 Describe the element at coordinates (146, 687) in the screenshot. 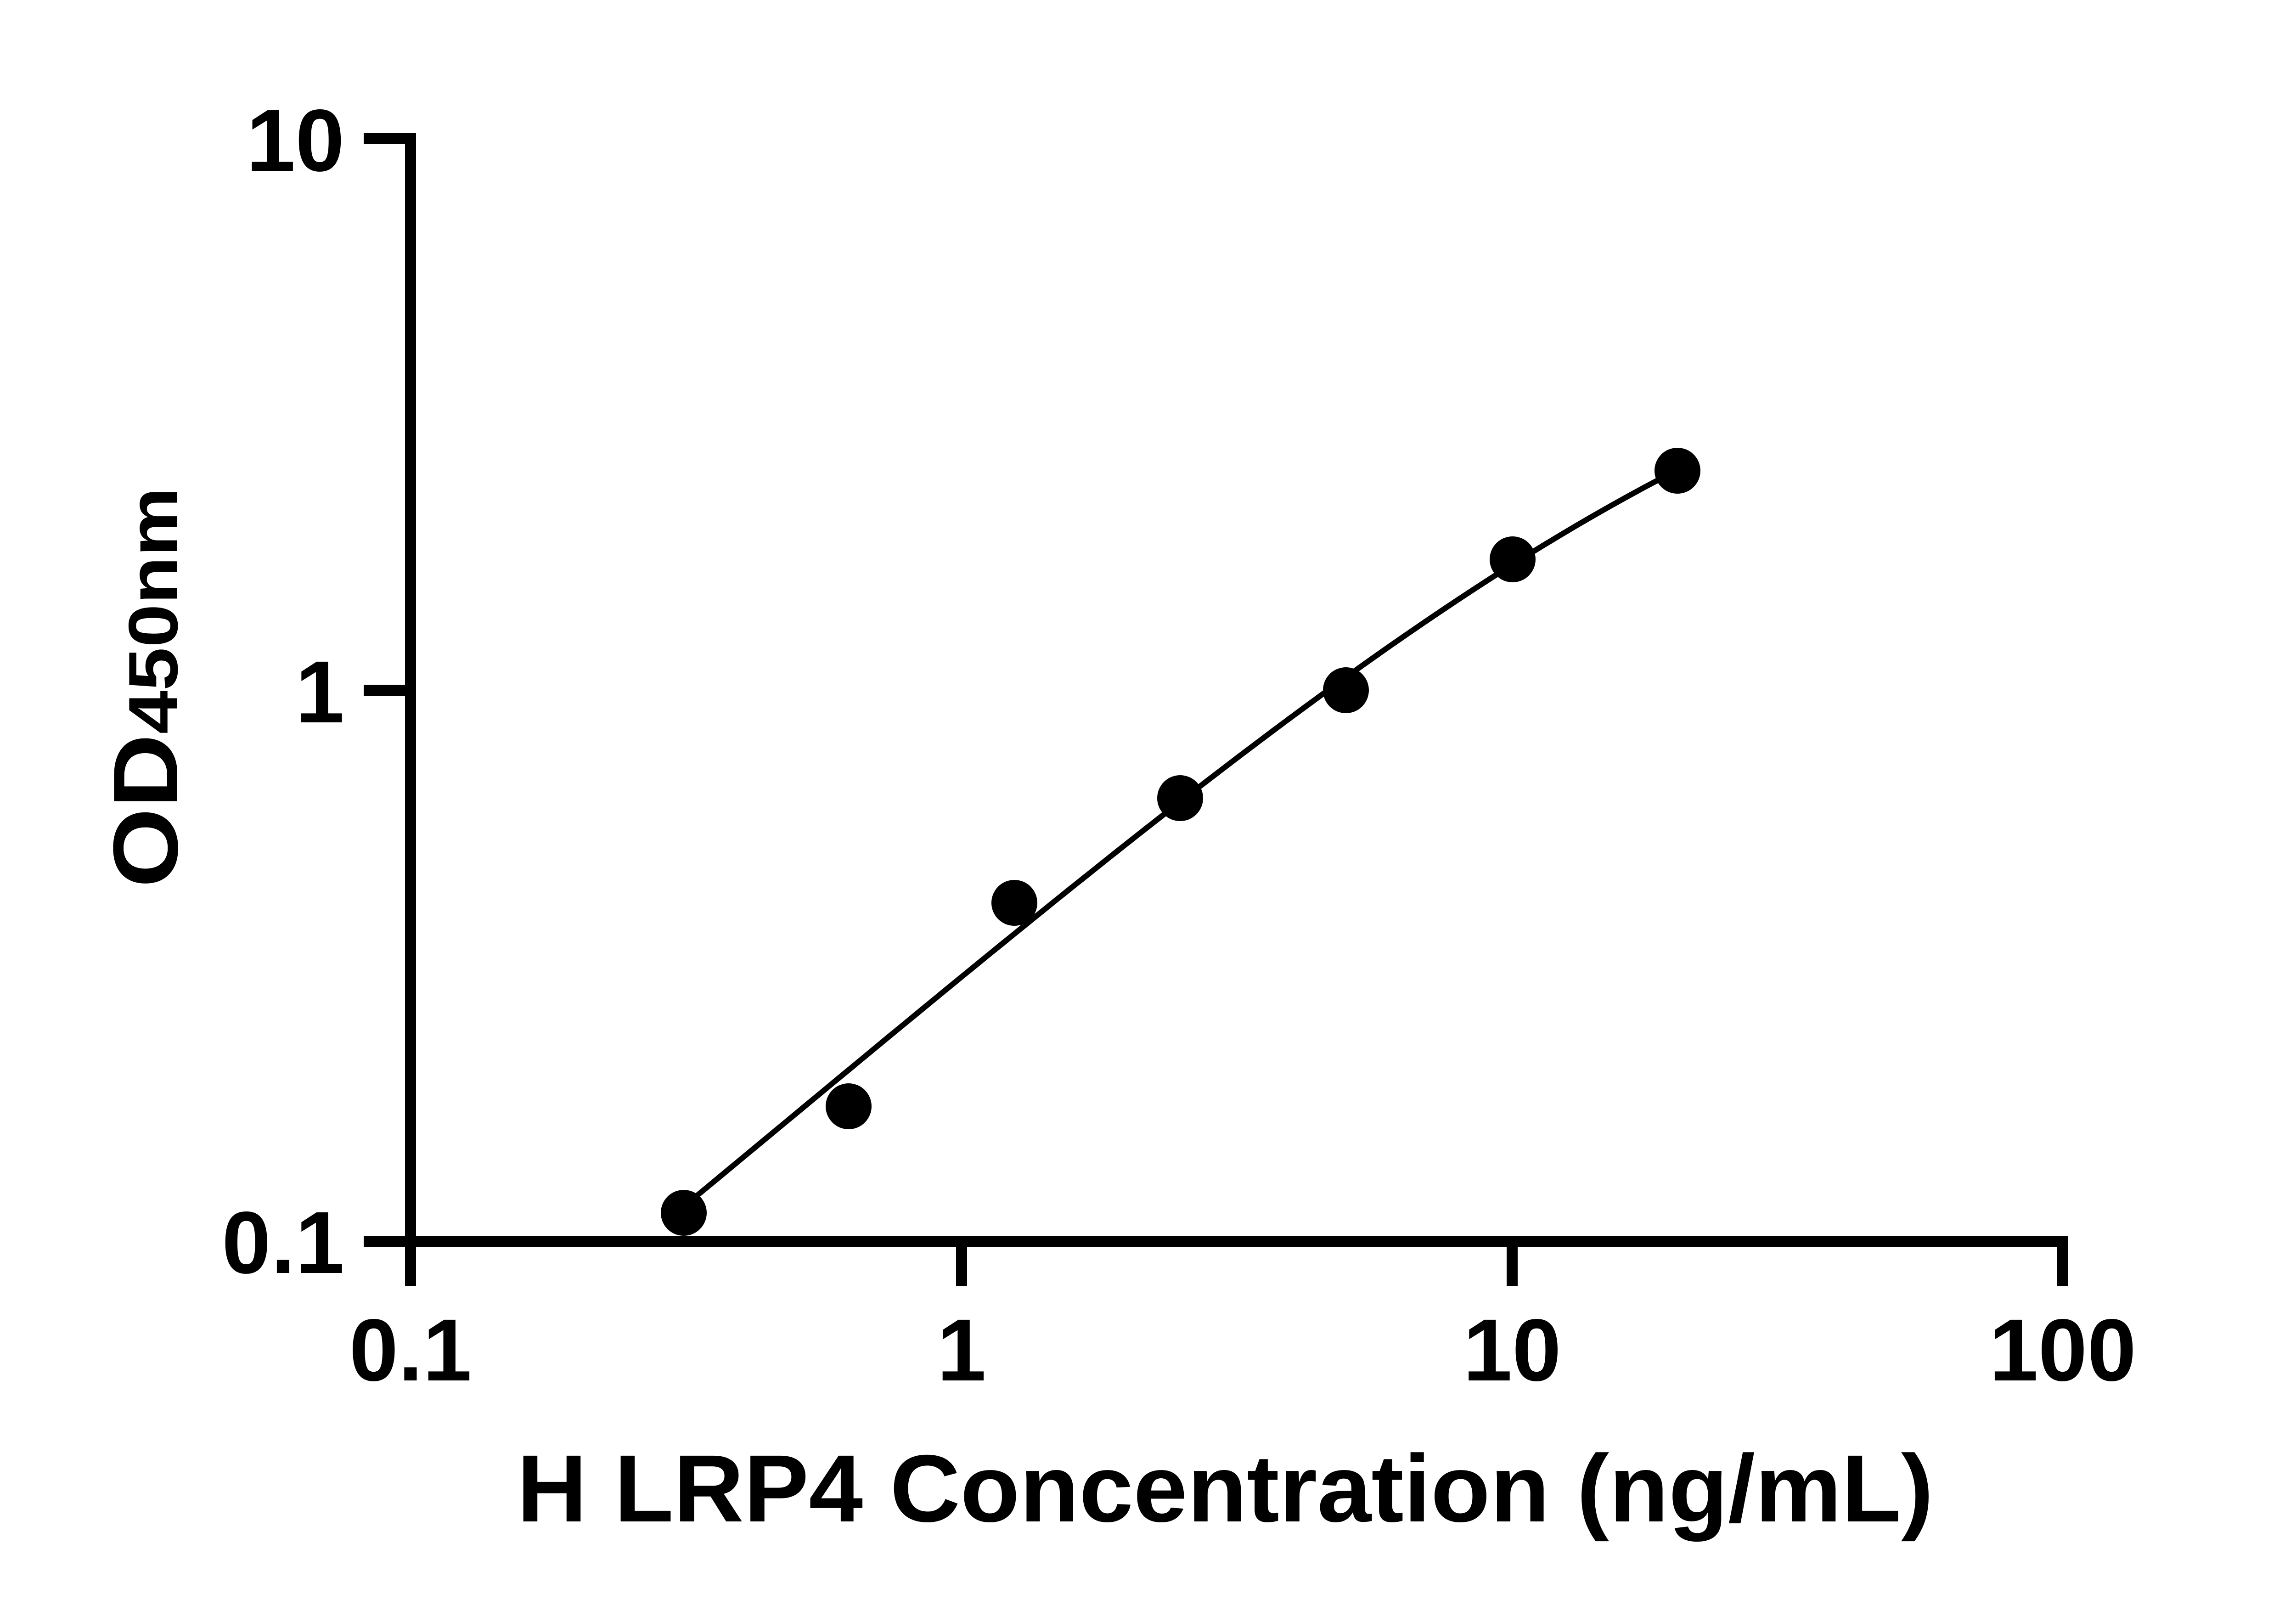

I see `svg-text: OD450nm` at that location.